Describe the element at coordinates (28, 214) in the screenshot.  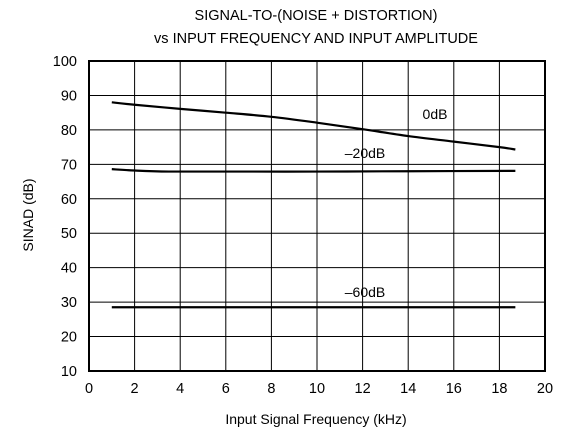
I see `y-axis-label: SINAD (dB)` at that location.